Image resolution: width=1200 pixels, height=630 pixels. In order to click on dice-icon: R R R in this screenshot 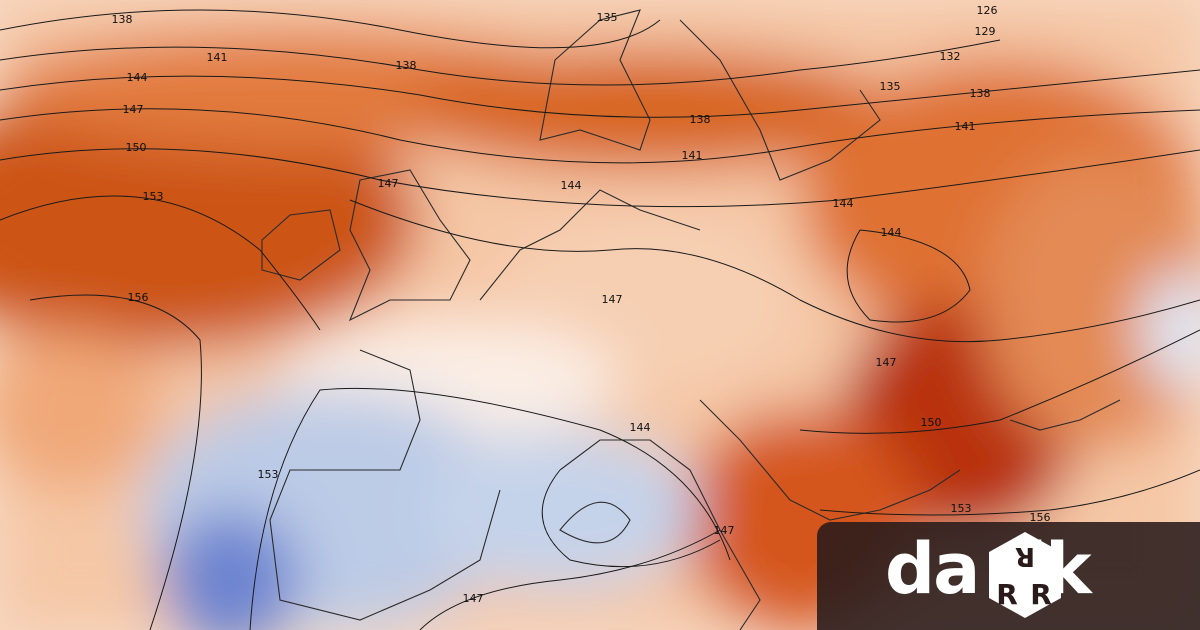, I will do `click(1025, 575)`.